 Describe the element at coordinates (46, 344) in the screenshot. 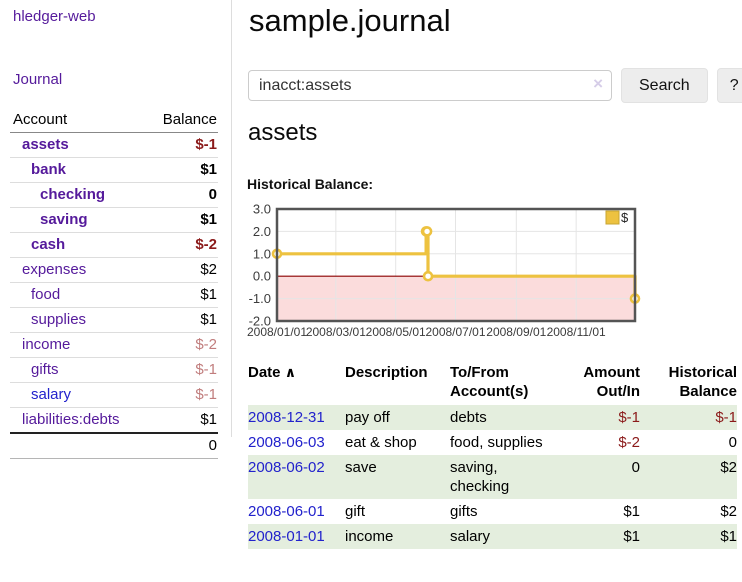

I see `account-link-income: income` at that location.